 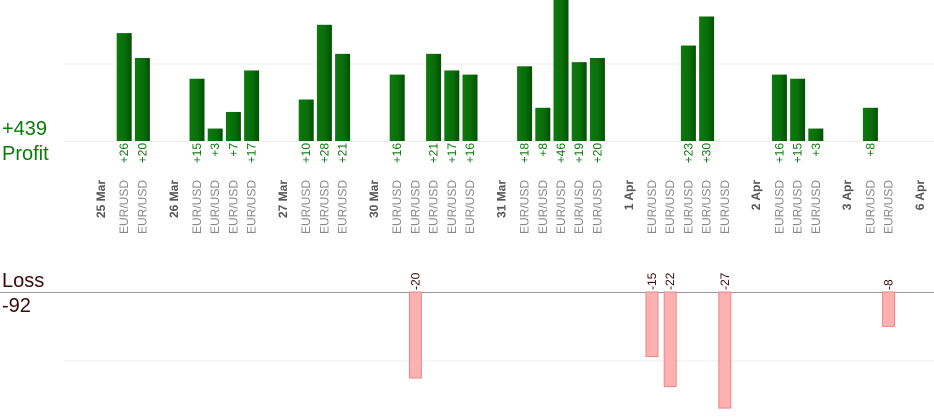 What do you see at coordinates (23, 281) in the screenshot?
I see `loss-label: Loss` at bounding box center [23, 281].